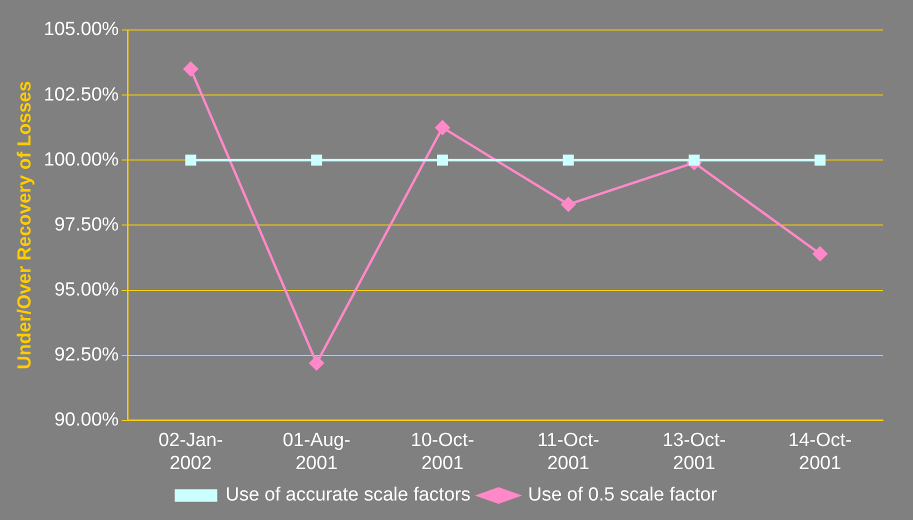 Image resolution: width=913 pixels, height=520 pixels. Describe the element at coordinates (86, 290) in the screenshot. I see `y-tick-label: 95.00%` at that location.